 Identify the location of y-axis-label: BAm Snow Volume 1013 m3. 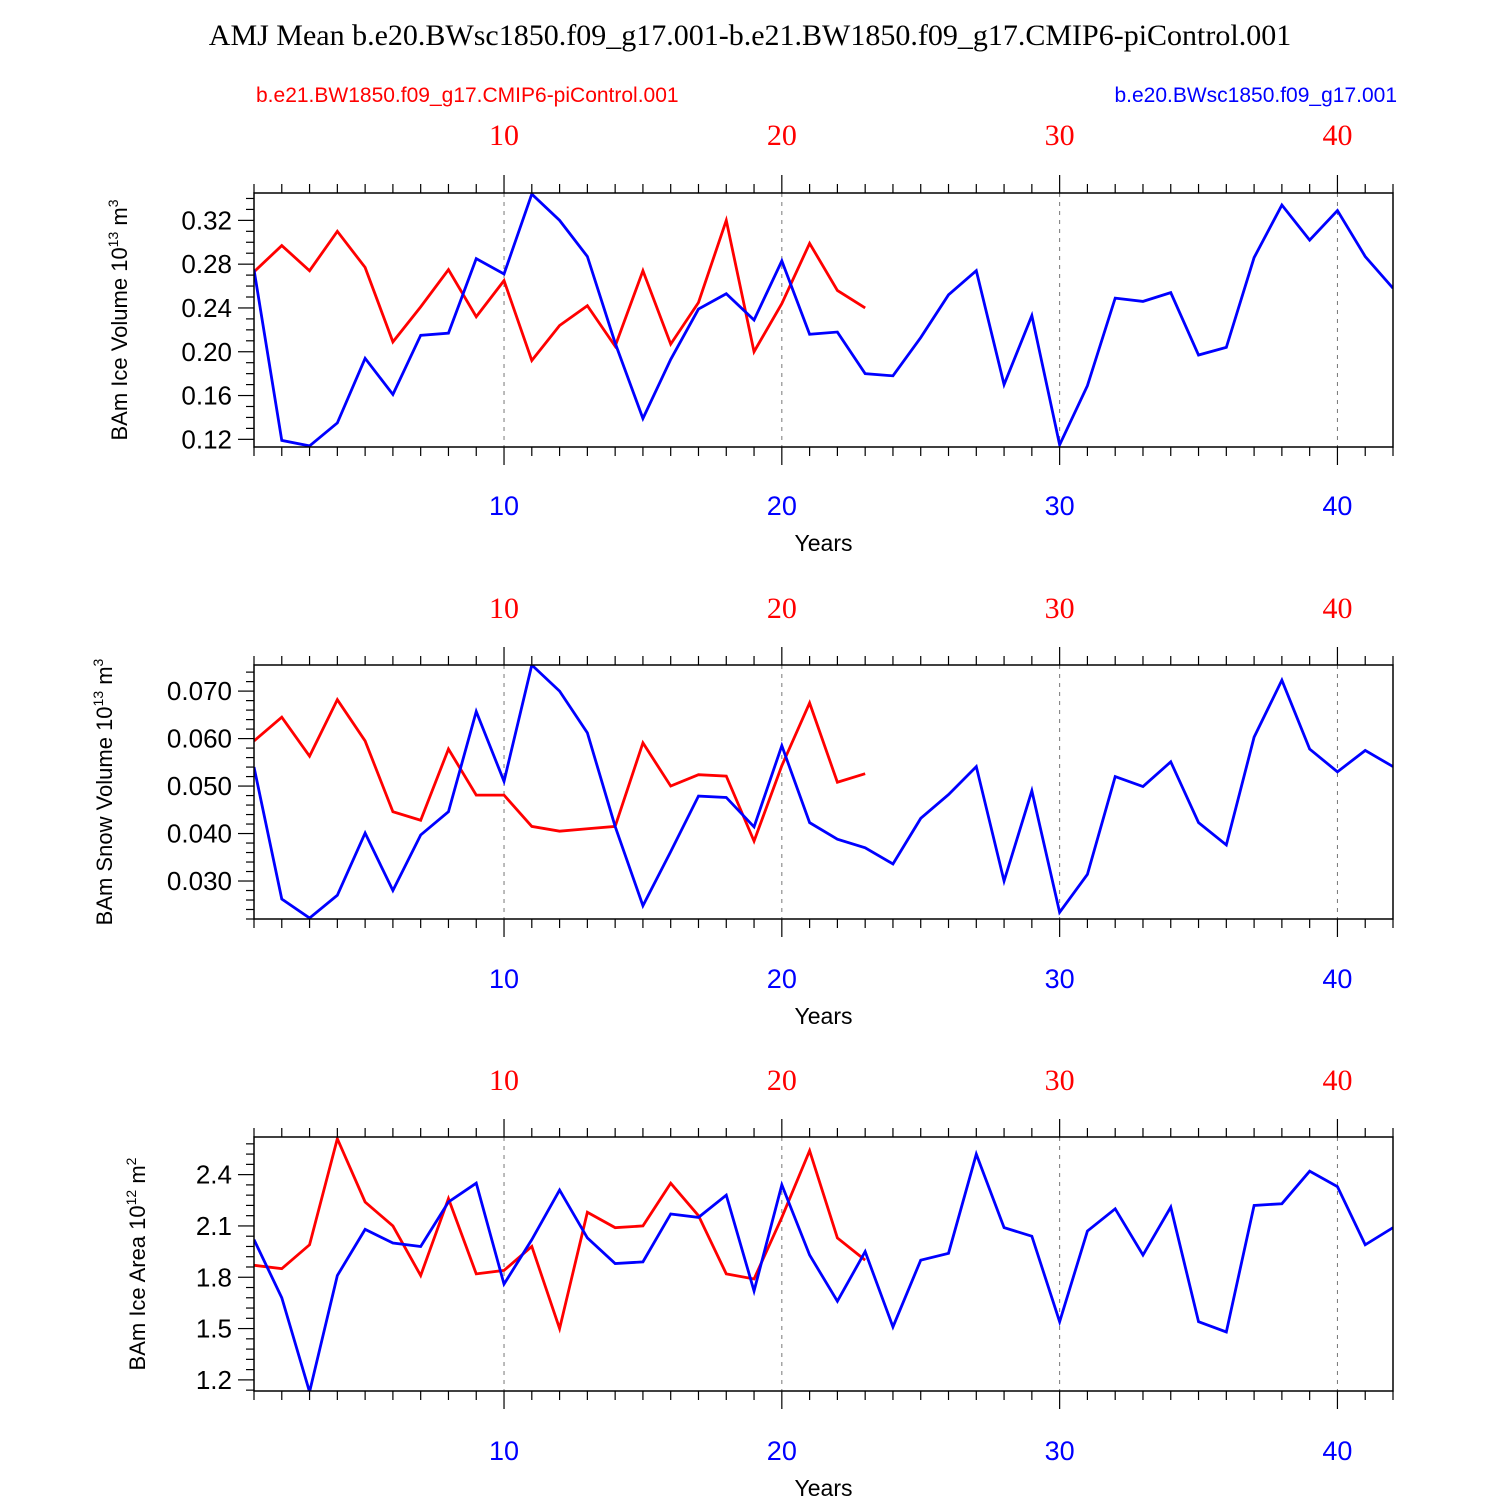
(103, 791).